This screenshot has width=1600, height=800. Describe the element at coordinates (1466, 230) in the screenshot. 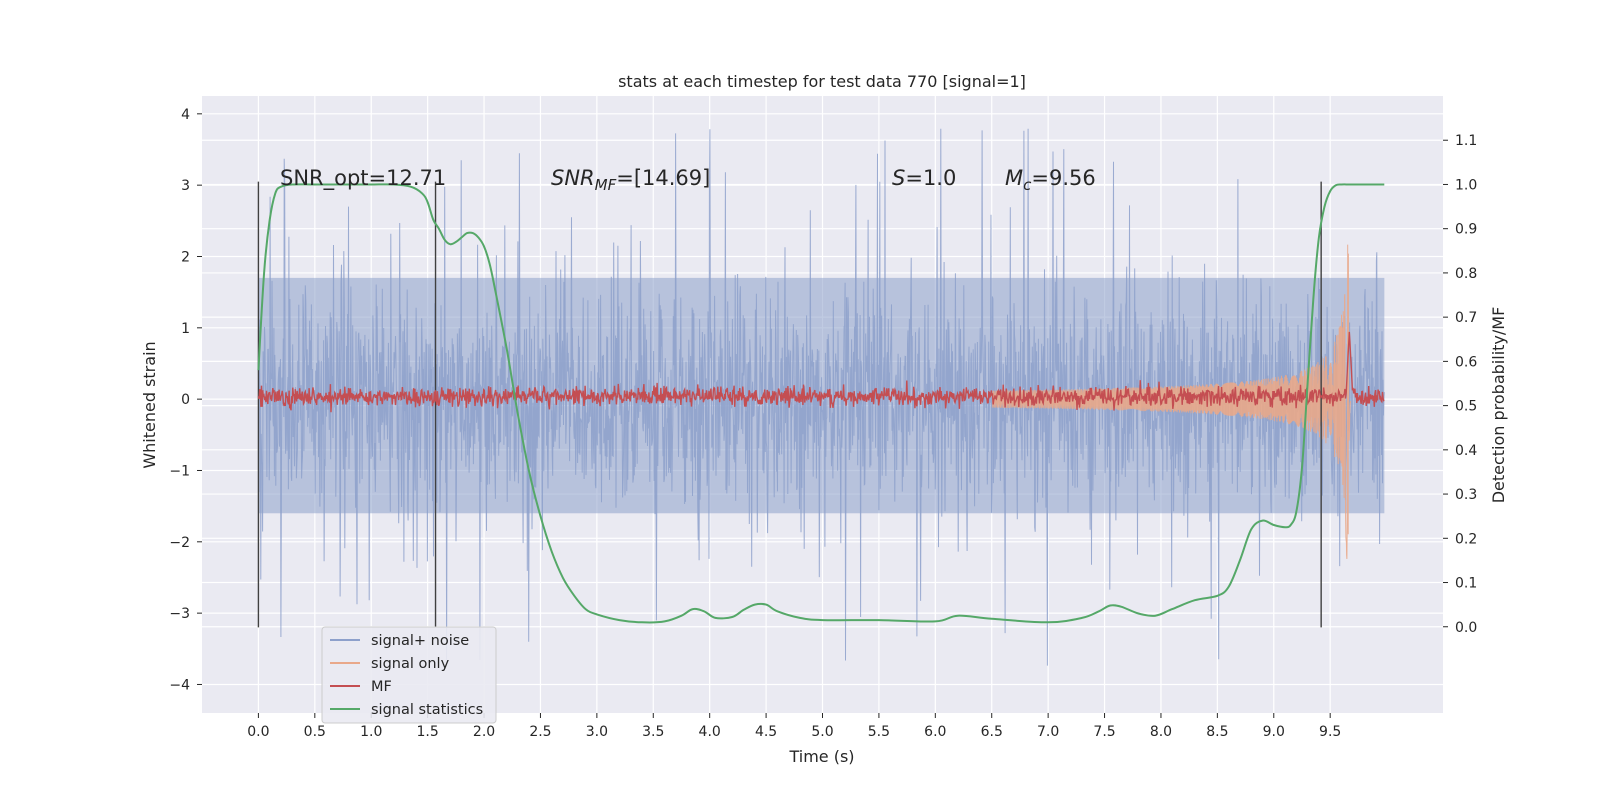

I see `y-right-tick-label: 0.9` at that location.